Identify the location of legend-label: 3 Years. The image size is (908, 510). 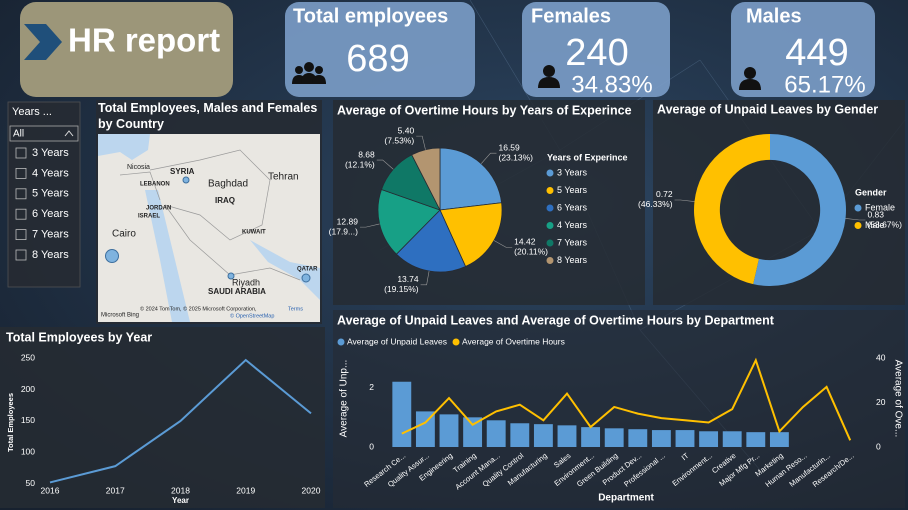
(572, 172).